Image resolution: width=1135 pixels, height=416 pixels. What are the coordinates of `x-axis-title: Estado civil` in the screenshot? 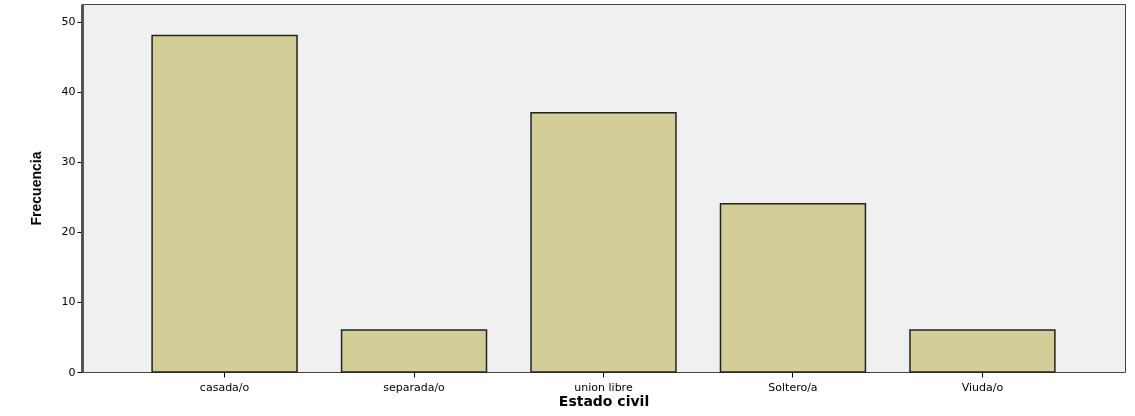 It's located at (604, 400).